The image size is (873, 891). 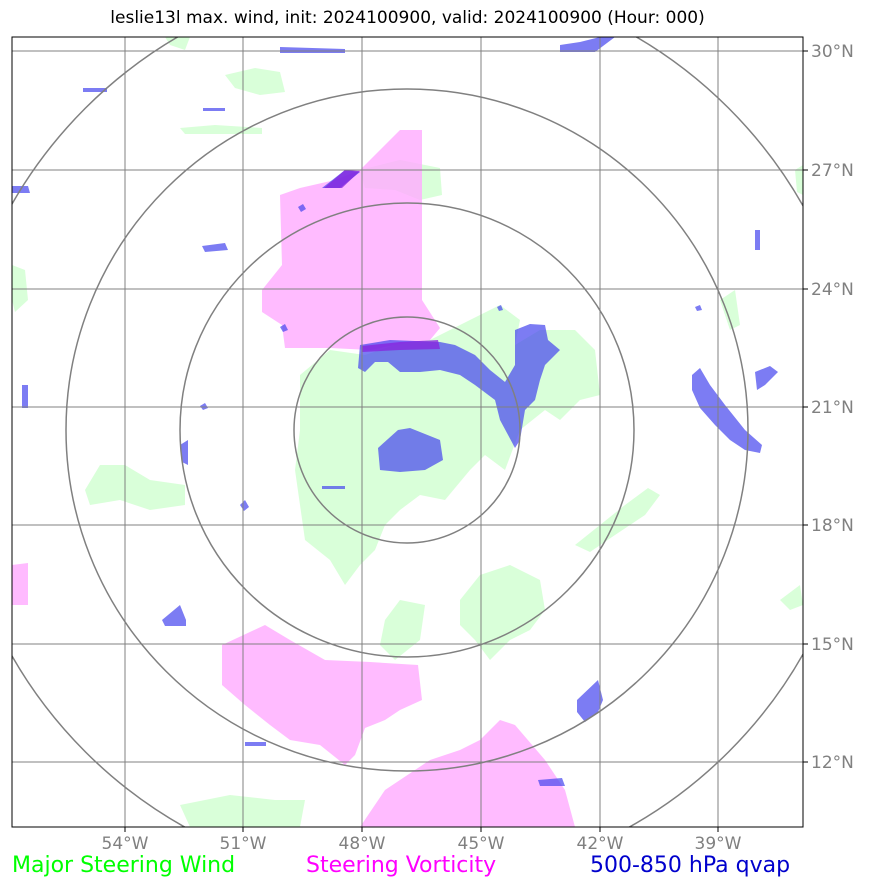 What do you see at coordinates (362, 844) in the screenshot?
I see `lon-label: 48°W` at bounding box center [362, 844].